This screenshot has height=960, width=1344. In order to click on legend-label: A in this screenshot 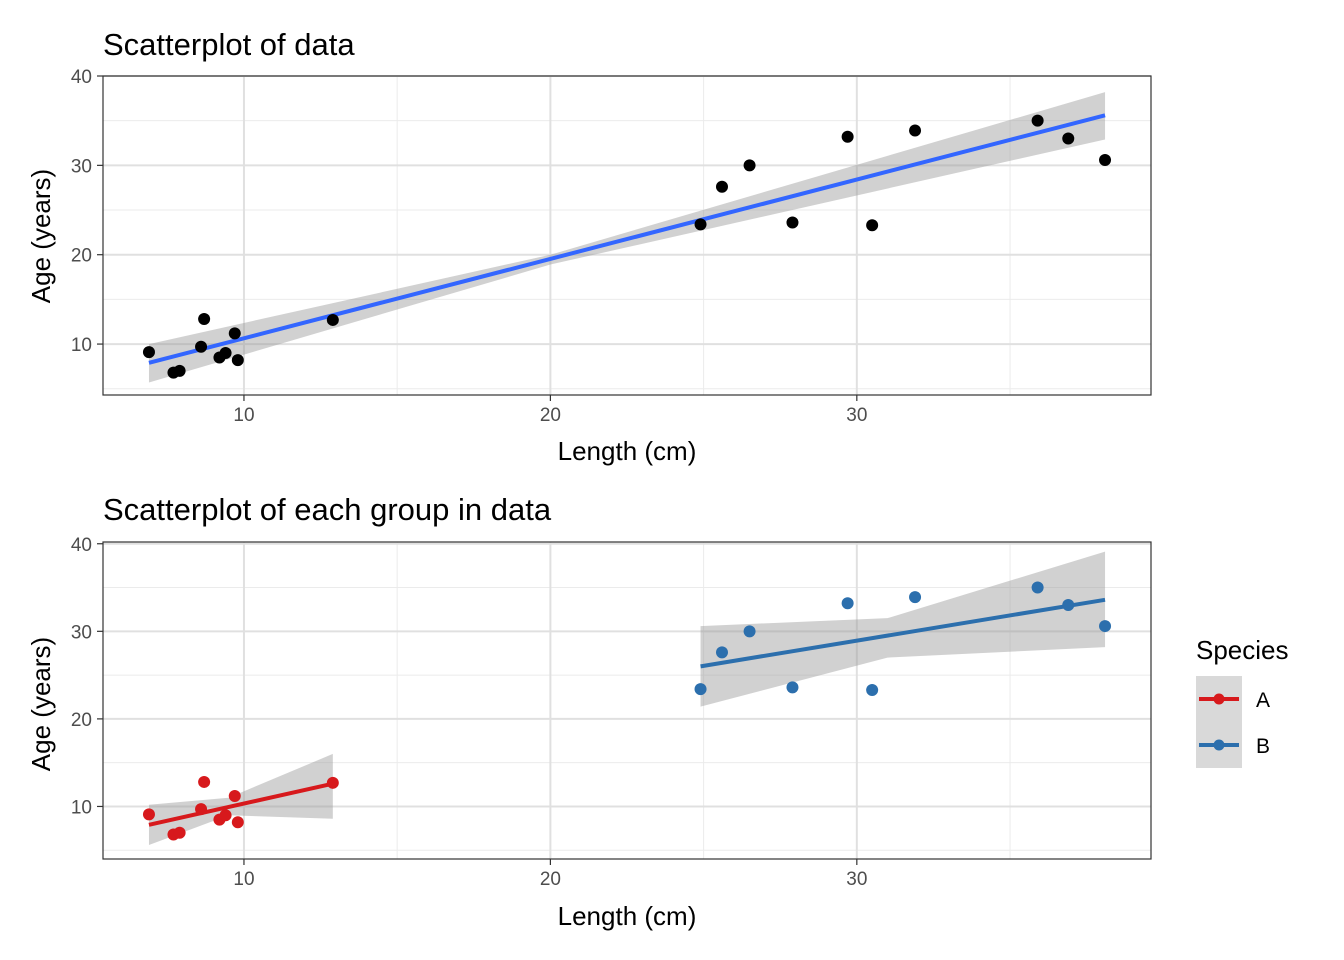, I will do `click(1263, 700)`.